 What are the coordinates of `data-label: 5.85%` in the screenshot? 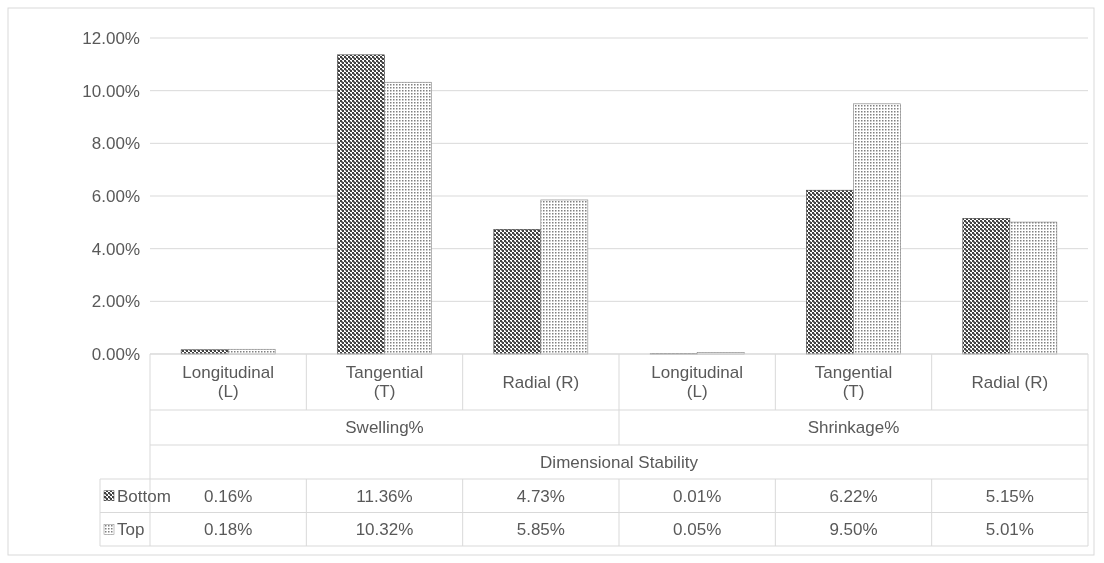 It's located at (540, 530).